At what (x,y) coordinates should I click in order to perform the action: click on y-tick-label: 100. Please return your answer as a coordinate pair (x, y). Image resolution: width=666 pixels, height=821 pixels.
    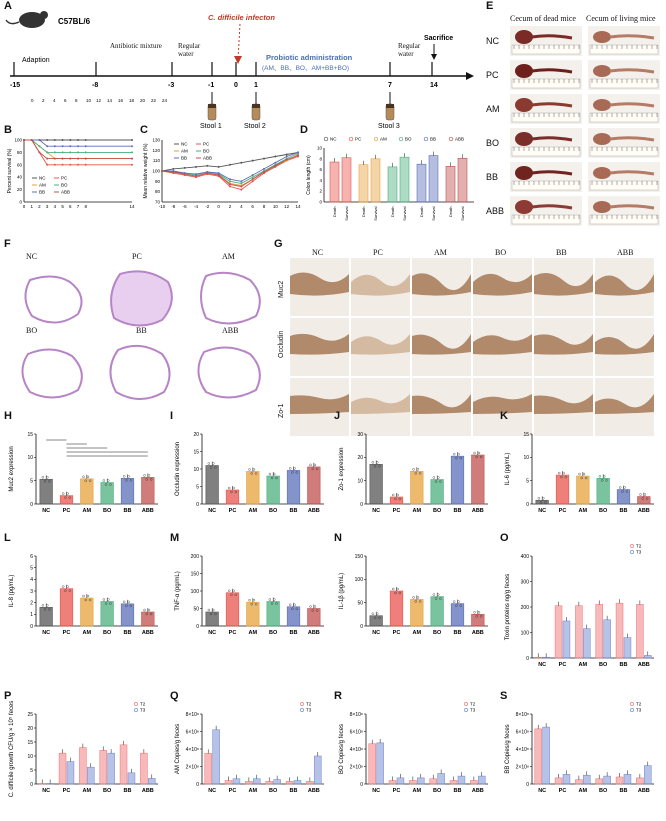
    Looking at the image, I should click on (195, 592).